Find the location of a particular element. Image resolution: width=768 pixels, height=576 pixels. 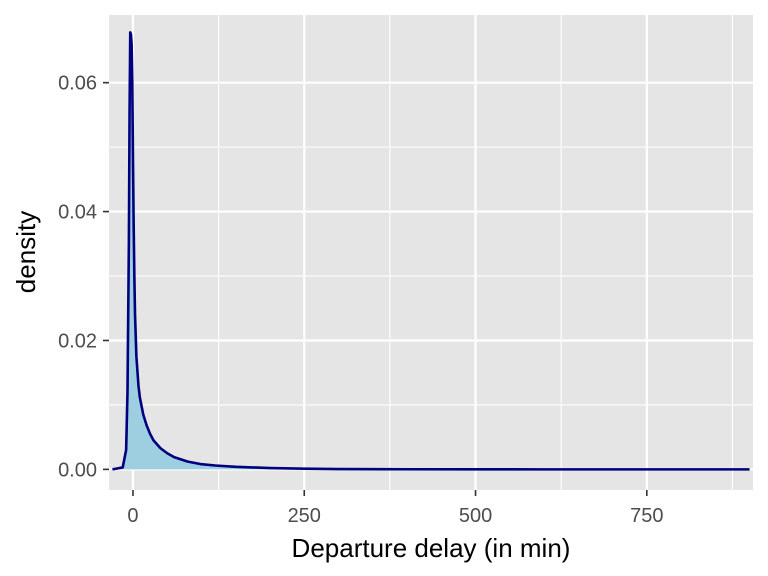

x-tick-labels: 0 250 500 750 is located at coordinates (395, 516).